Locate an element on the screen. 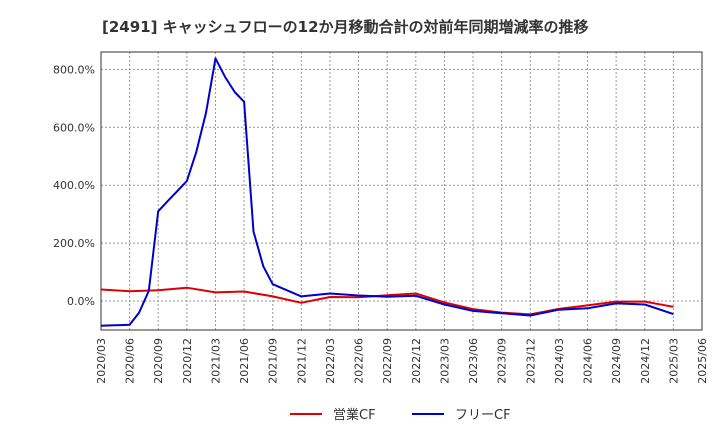 The image size is (720, 440). x-tick-label: 2023/06 is located at coordinates (473, 361).